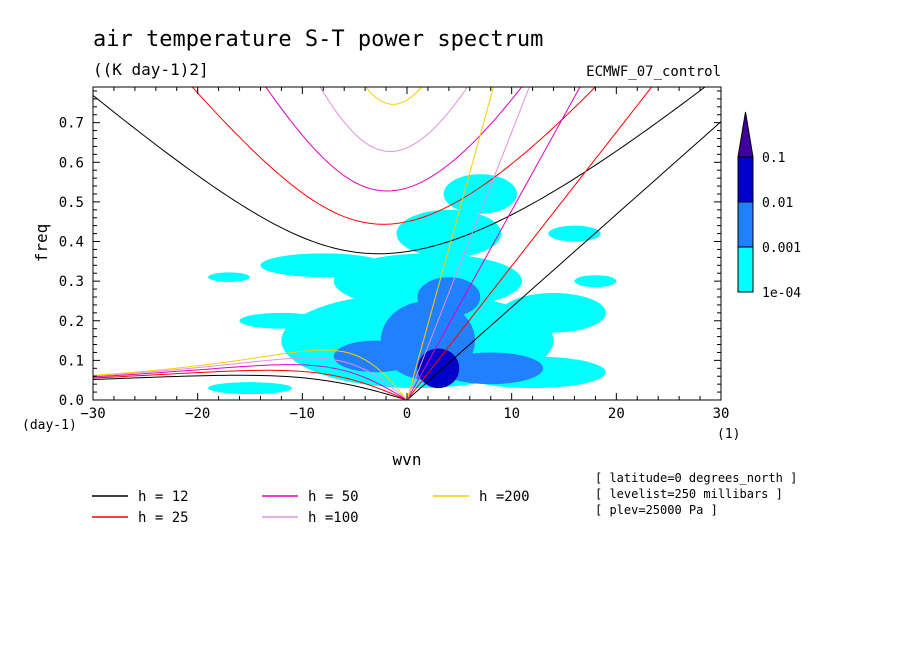 This screenshot has height=654, width=904. I want to click on legend-label: h =200, so click(504, 497).